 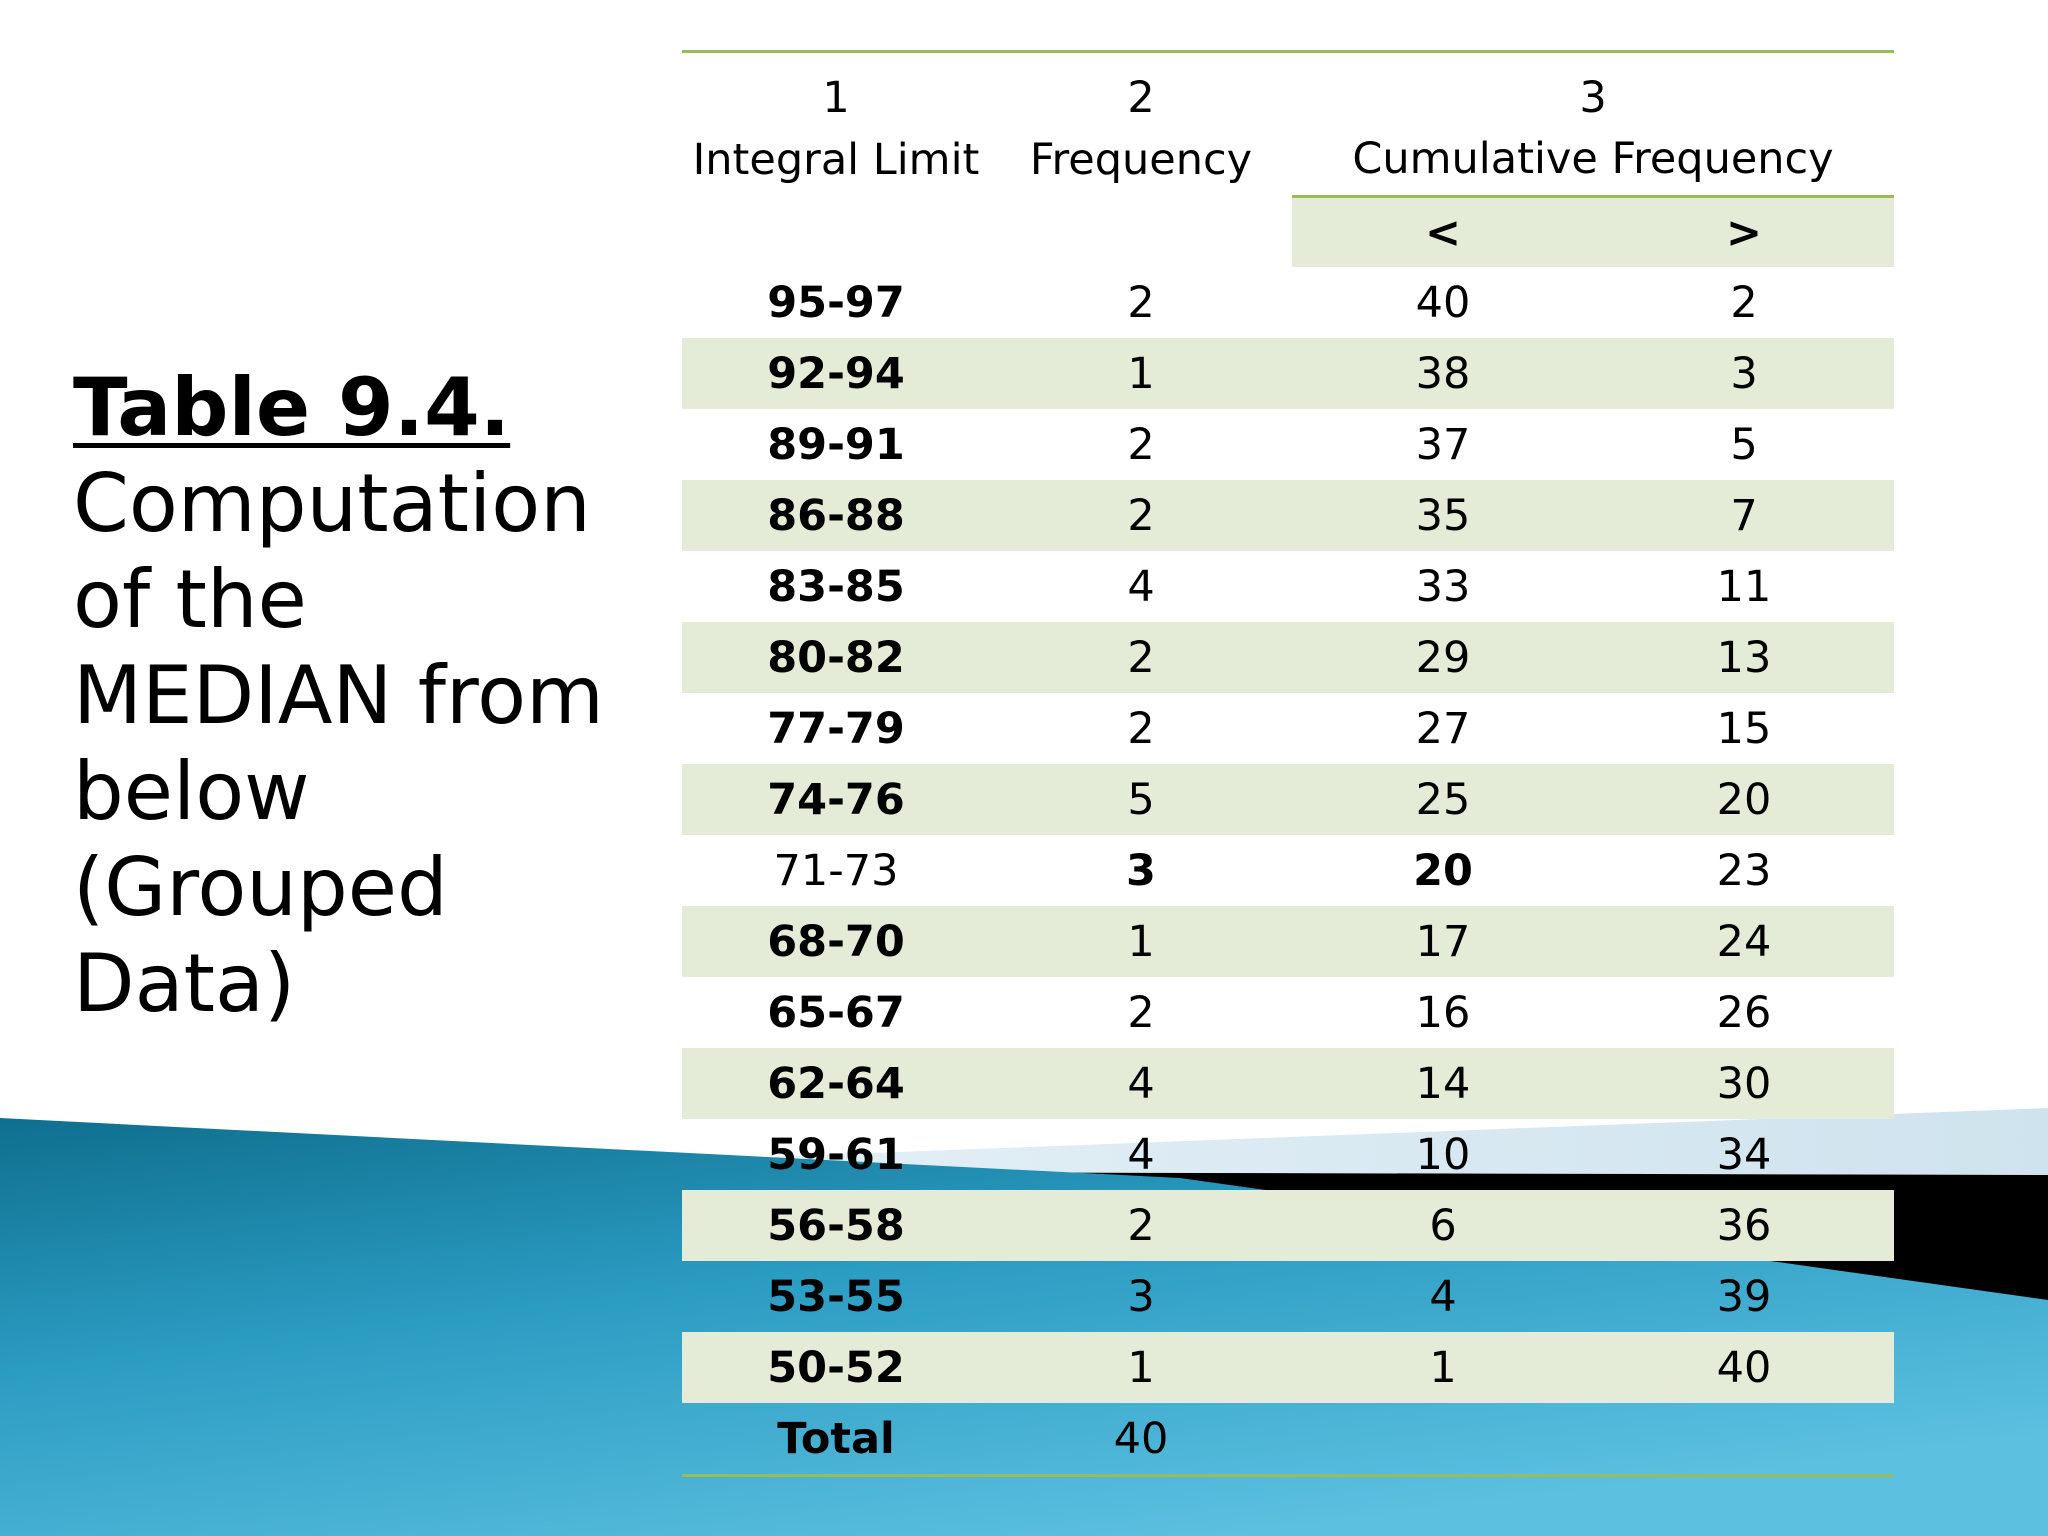 I want to click on cf-greater-cell: 13, so click(x=1744, y=657).